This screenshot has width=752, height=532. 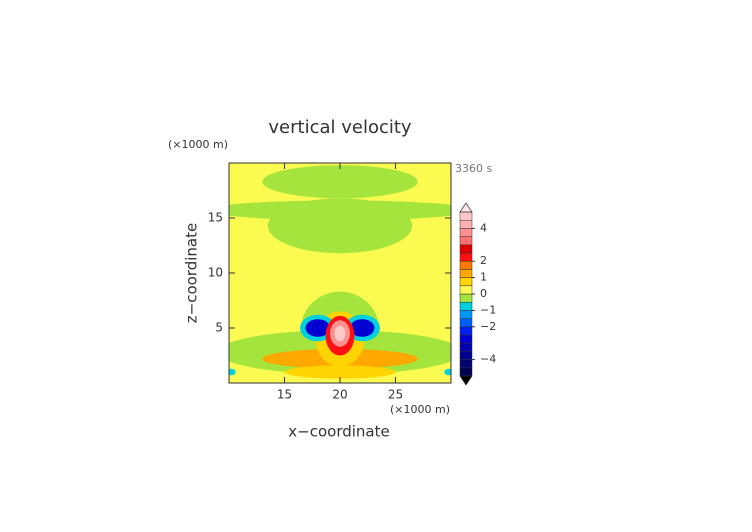 What do you see at coordinates (488, 309) in the screenshot?
I see `colorbar-tick-label: −1` at bounding box center [488, 309].